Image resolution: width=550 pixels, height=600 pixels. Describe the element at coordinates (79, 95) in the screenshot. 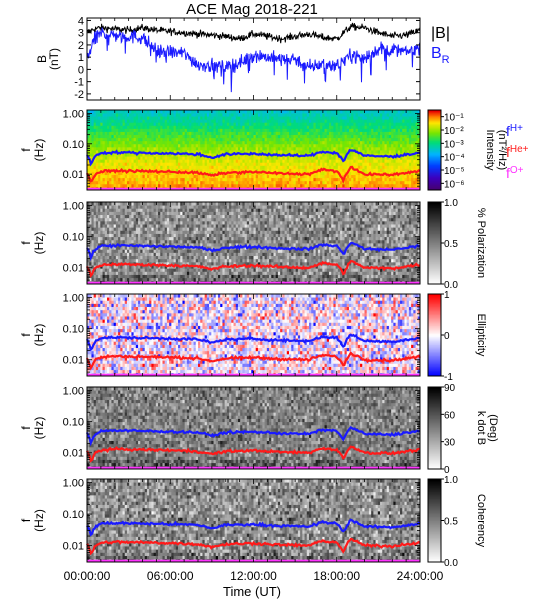

I see `y-tick-label: -2` at that location.